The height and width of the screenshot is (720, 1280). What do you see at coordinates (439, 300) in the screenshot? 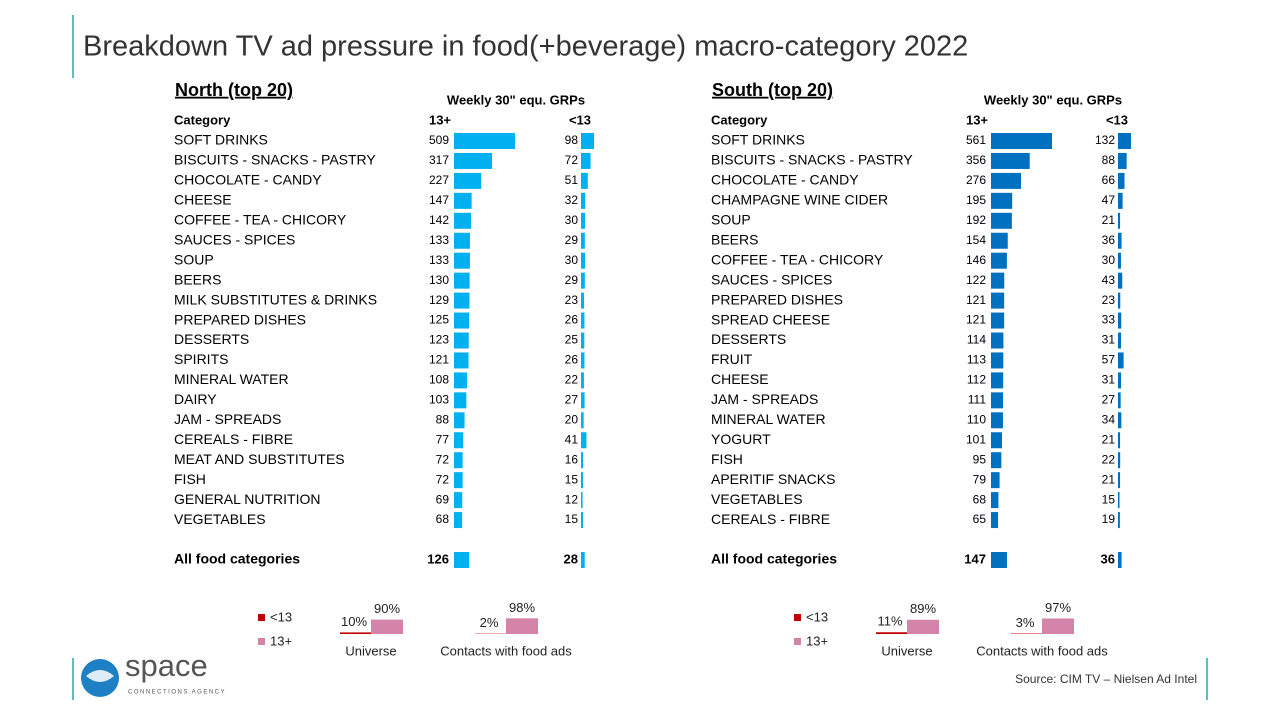
I see `value-label: 129` at bounding box center [439, 300].